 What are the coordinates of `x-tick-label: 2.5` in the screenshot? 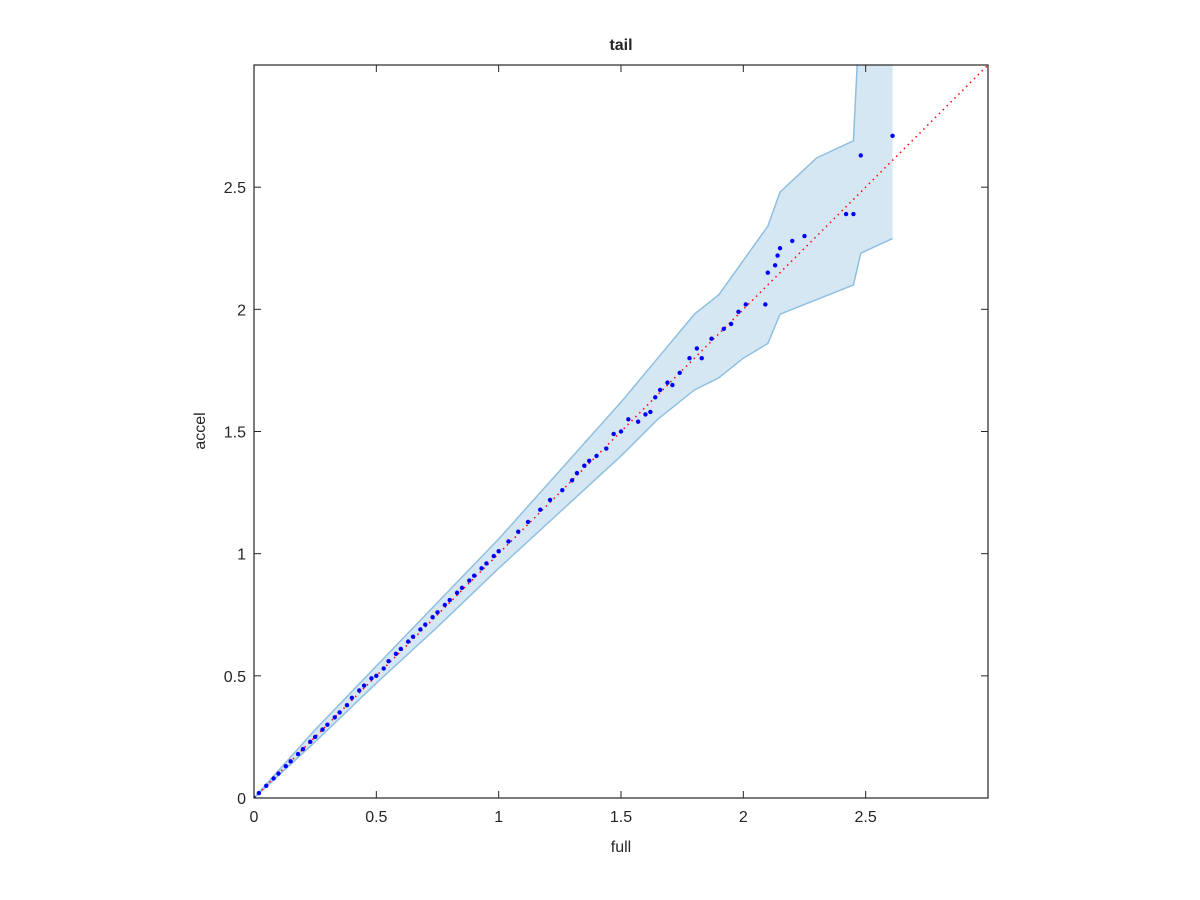 It's located at (866, 817).